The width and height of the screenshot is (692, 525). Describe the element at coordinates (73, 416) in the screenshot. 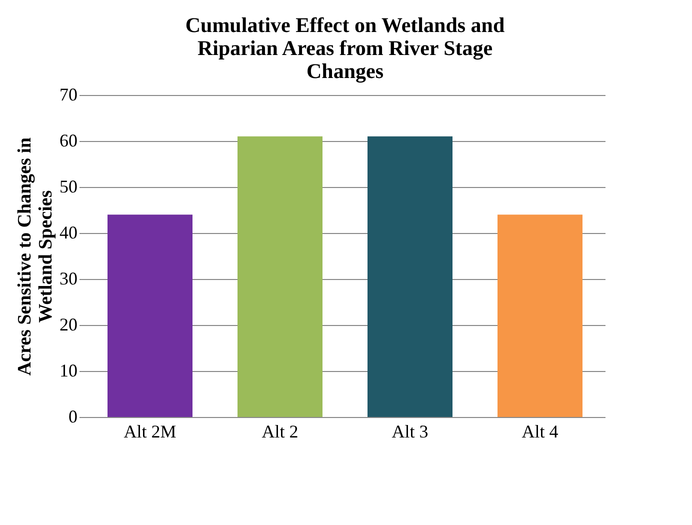

I see `y-tick-label: 0` at that location.